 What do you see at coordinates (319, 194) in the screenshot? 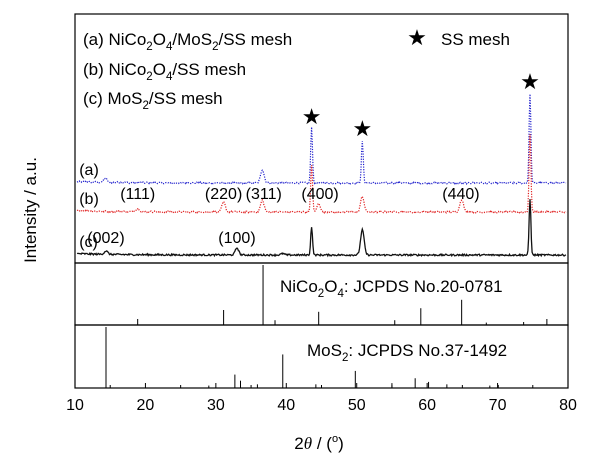
I see `peak-annotation-3: (400)` at bounding box center [319, 194].